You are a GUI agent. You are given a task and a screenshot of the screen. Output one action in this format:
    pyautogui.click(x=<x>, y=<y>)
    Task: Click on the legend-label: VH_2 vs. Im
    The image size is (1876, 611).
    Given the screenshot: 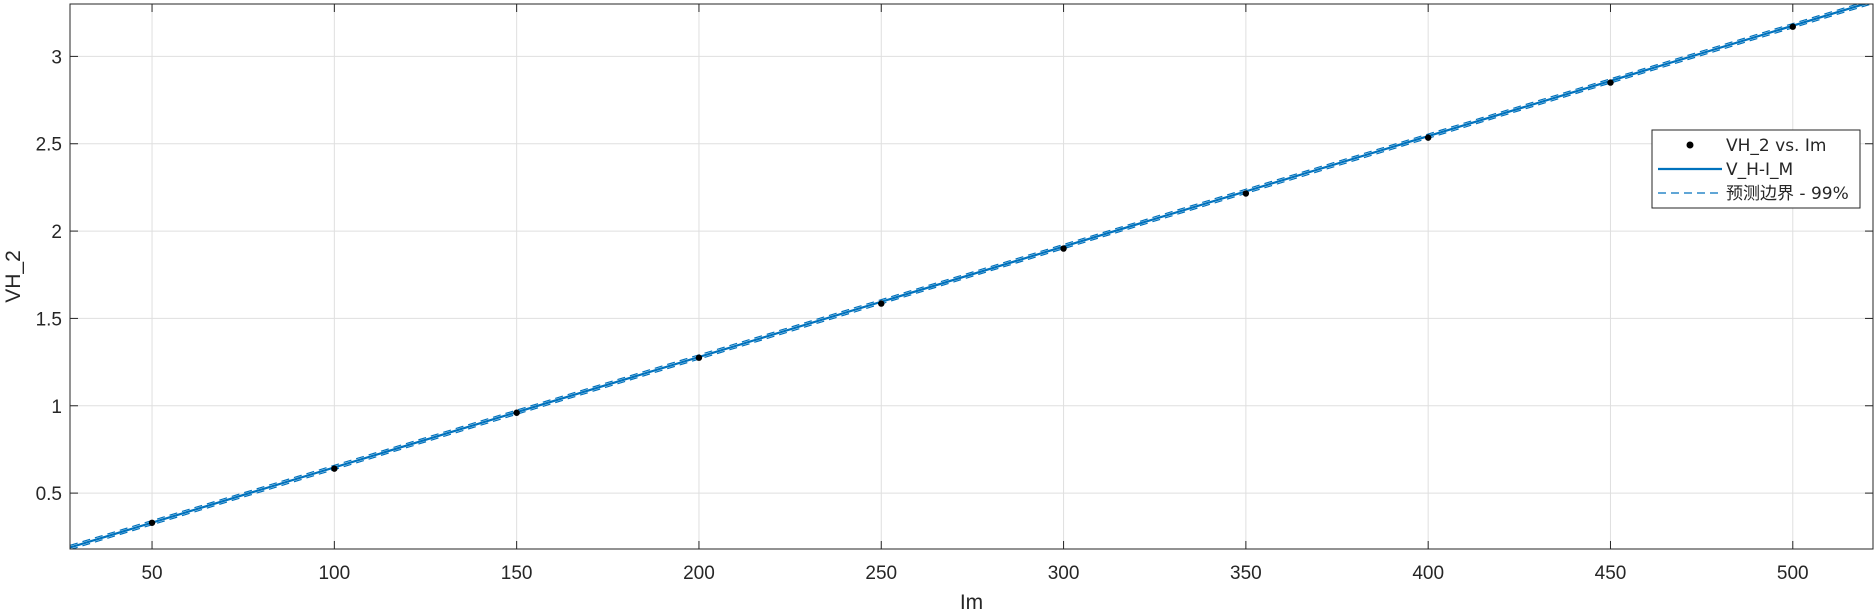 What is the action you would take?
    pyautogui.click(x=1776, y=146)
    